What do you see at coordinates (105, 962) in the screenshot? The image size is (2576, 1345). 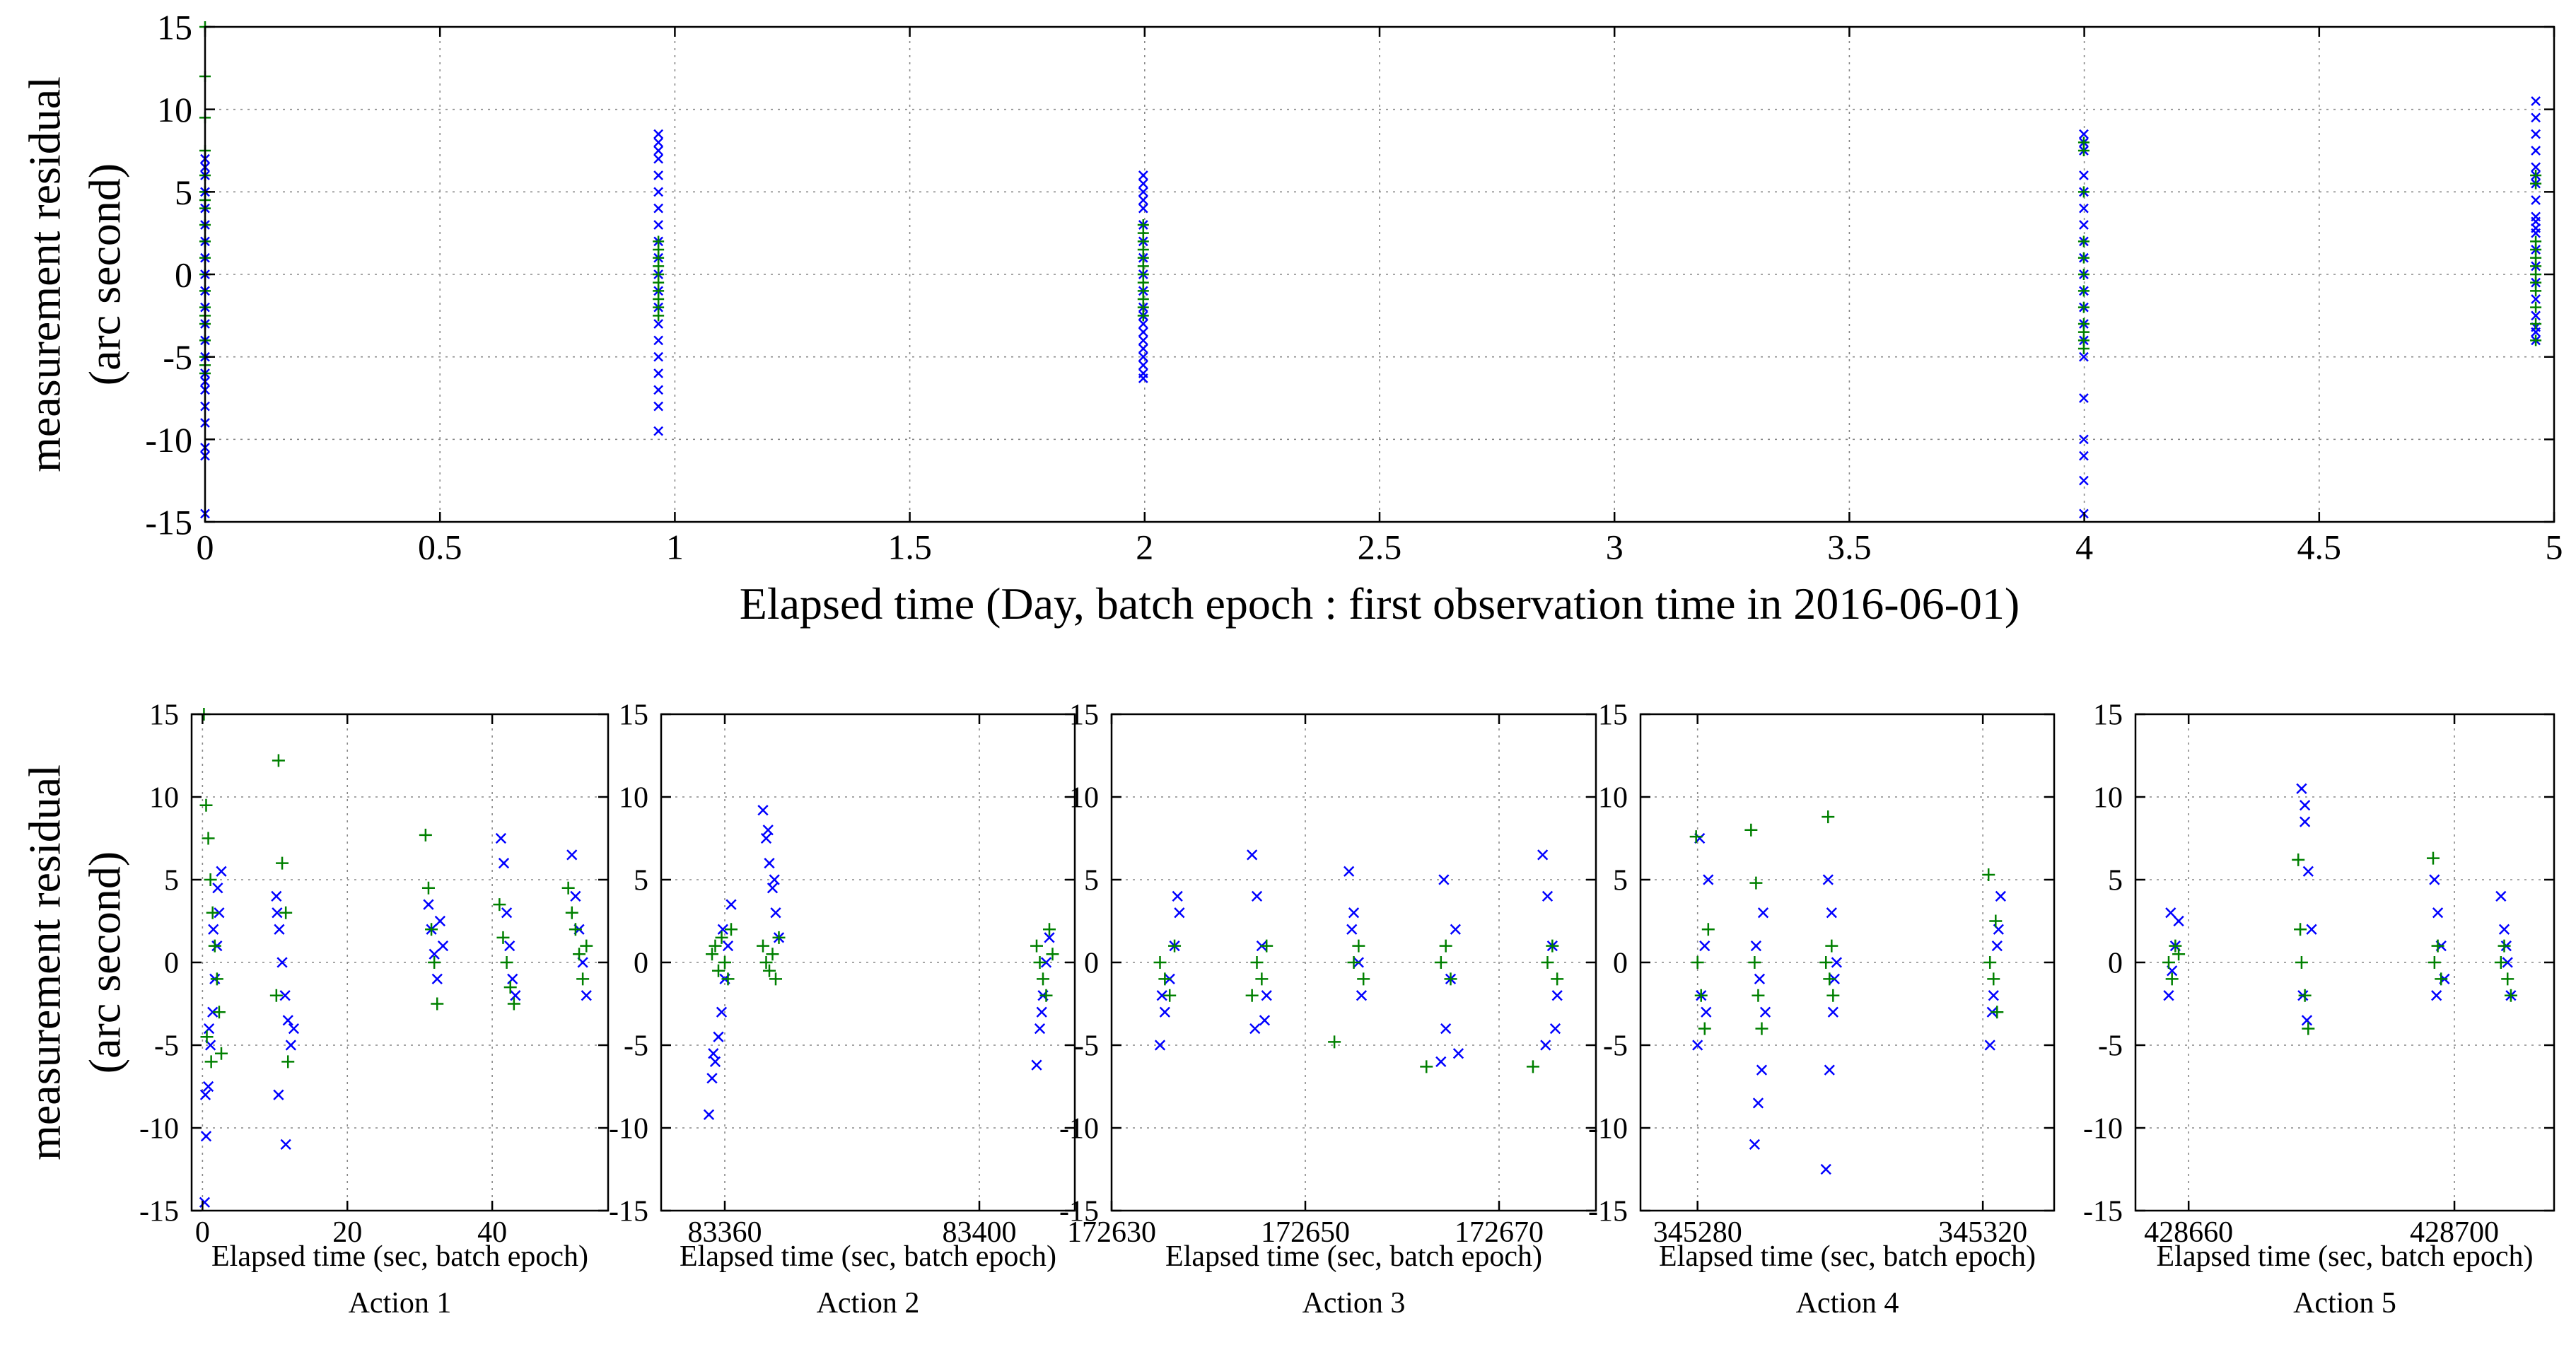 I see `y-axis-label: (arc second)` at bounding box center [105, 962].